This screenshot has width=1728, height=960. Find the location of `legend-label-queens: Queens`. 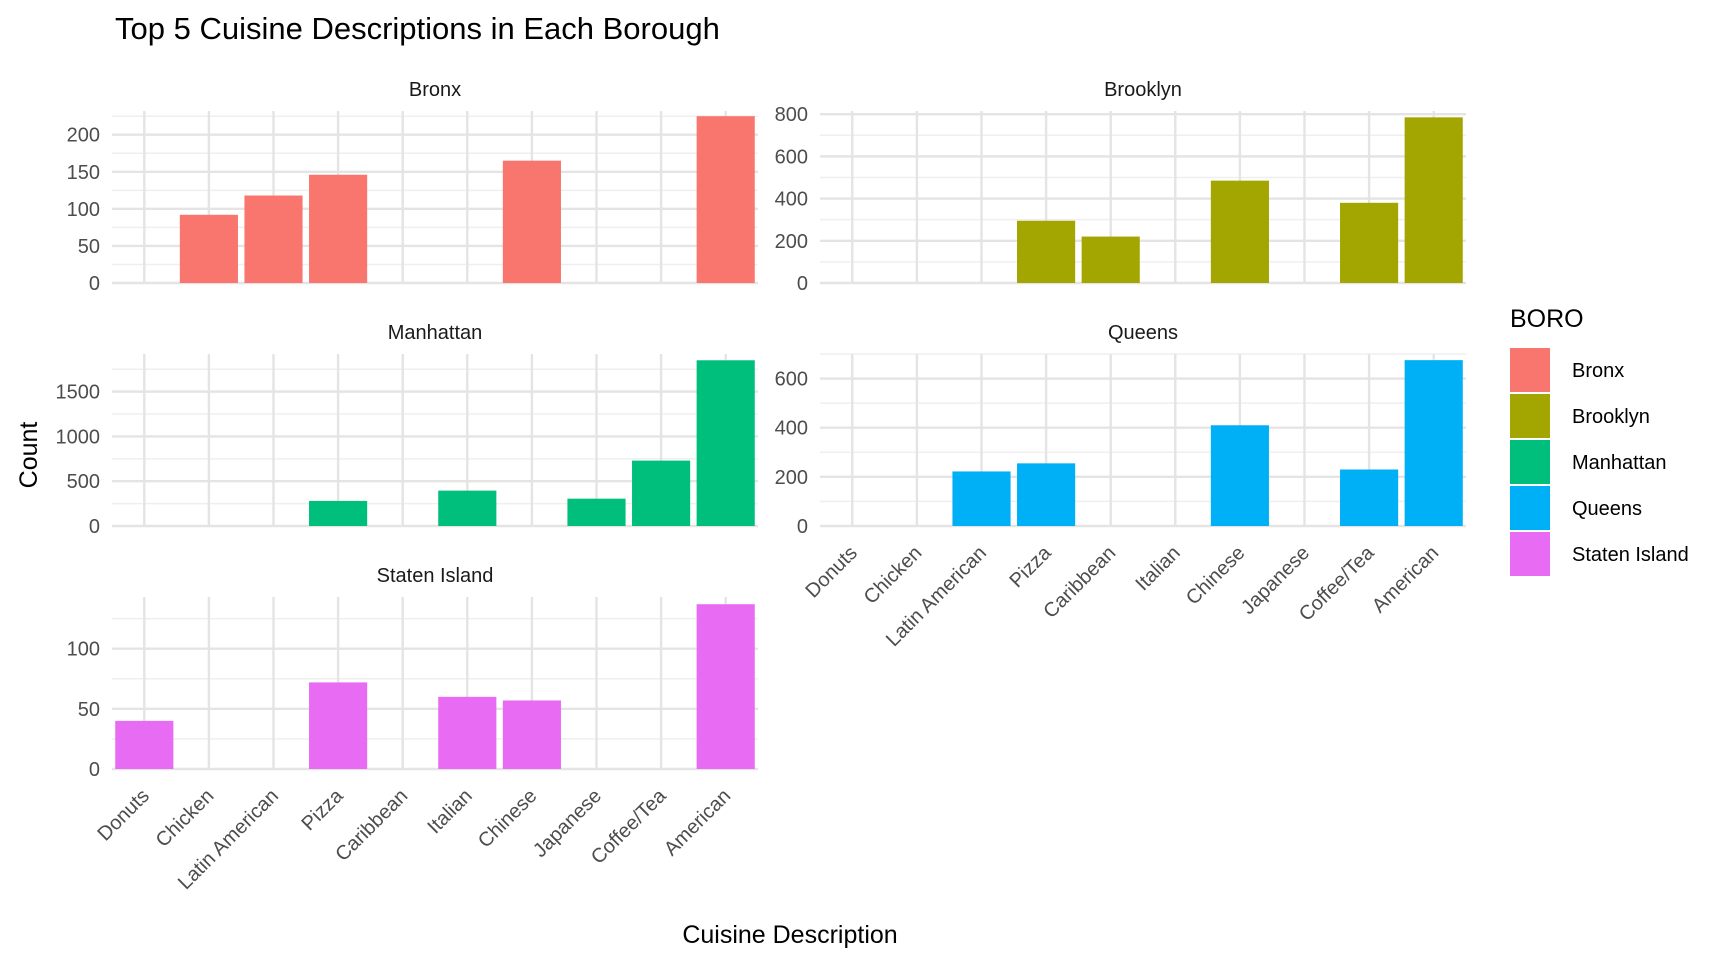

legend-label-queens: Queens is located at coordinates (1607, 509).